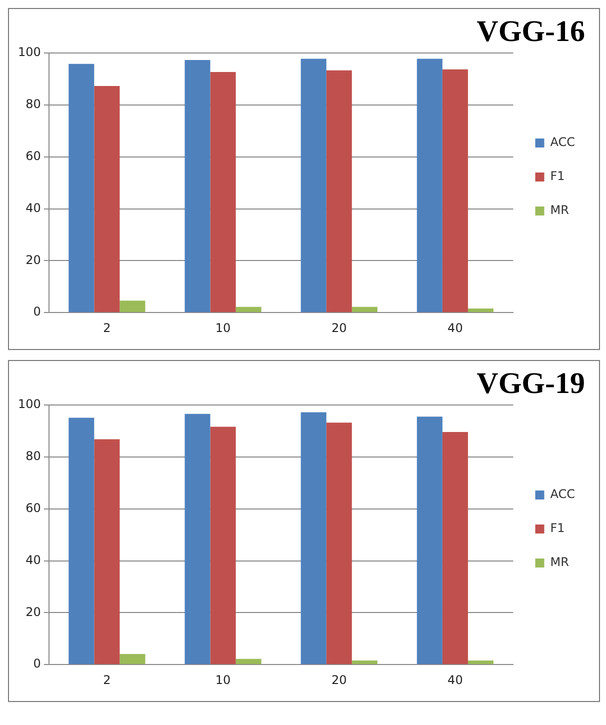  Describe the element at coordinates (530, 31) in the screenshot. I see `chart-title: VGG-16` at that location.